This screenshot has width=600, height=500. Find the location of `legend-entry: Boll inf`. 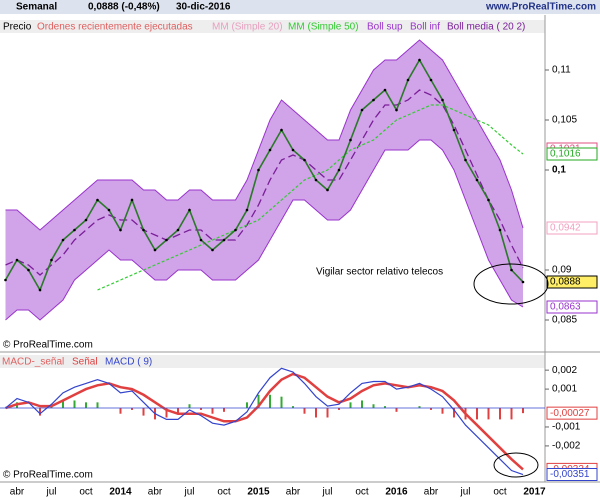

legend-entry: Boll inf is located at coordinates (425, 27).